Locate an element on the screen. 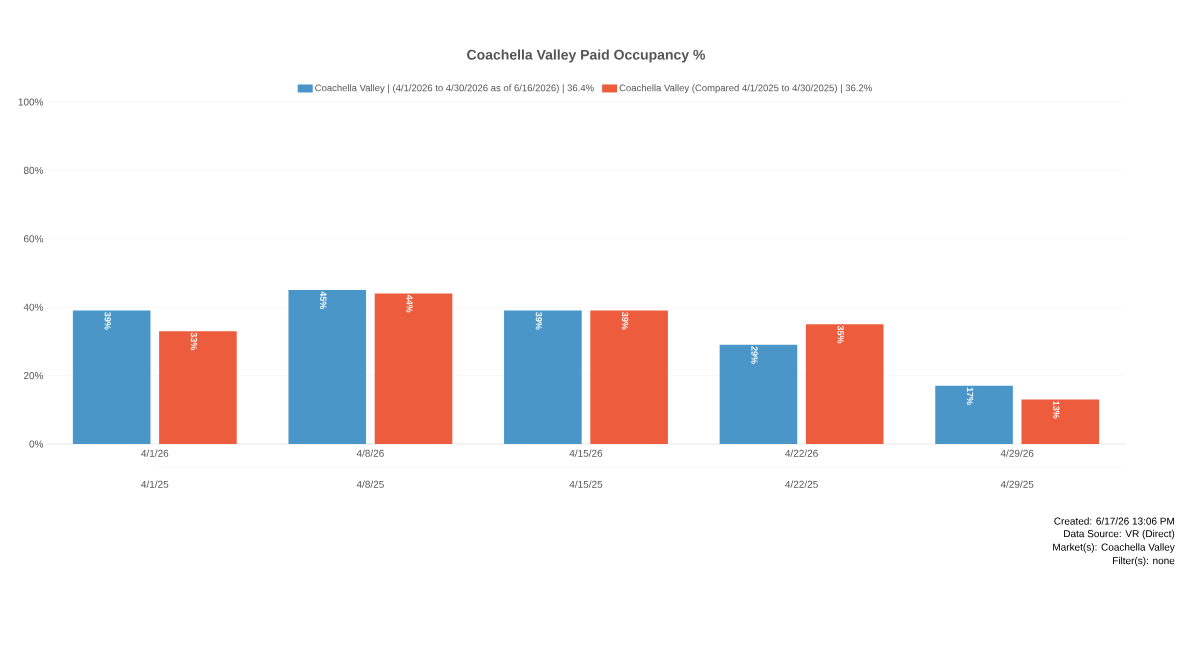 Image resolution: width=1200 pixels, height=670 pixels. y-tick-label: 0% is located at coordinates (36, 444).